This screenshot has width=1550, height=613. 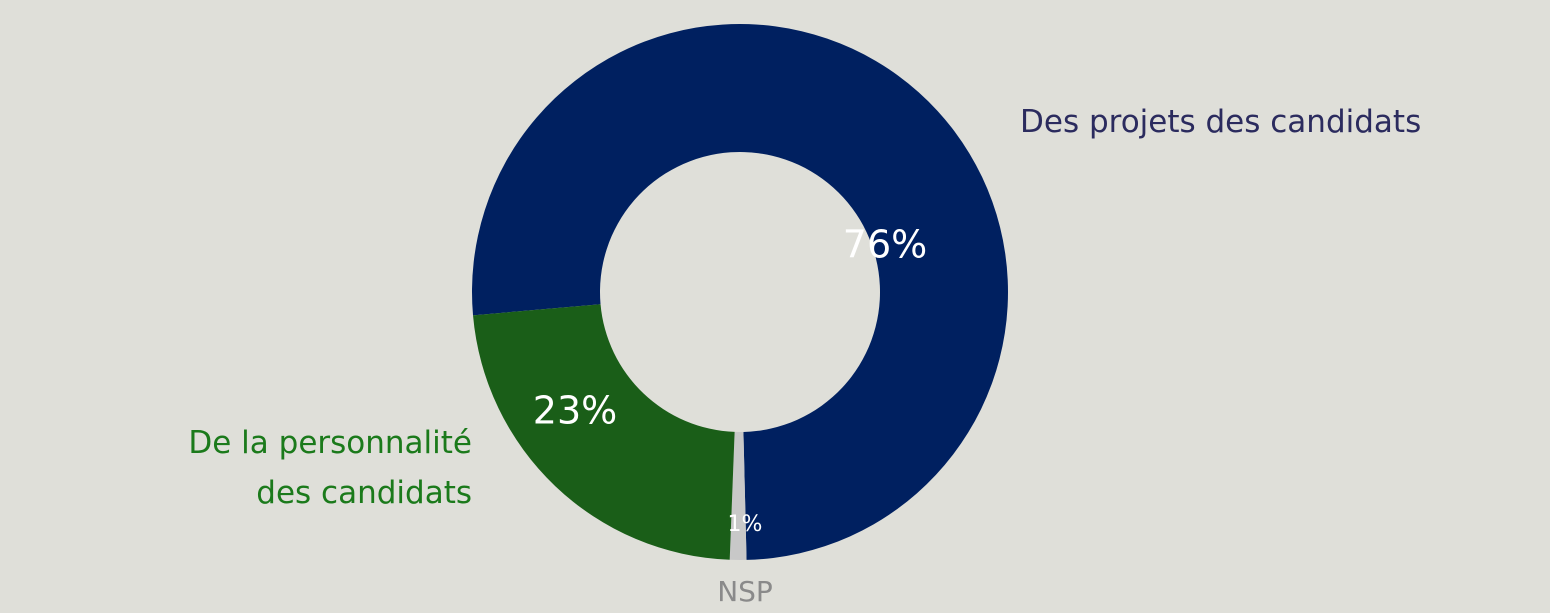 I want to click on value-label: 23%, so click(x=575, y=411).